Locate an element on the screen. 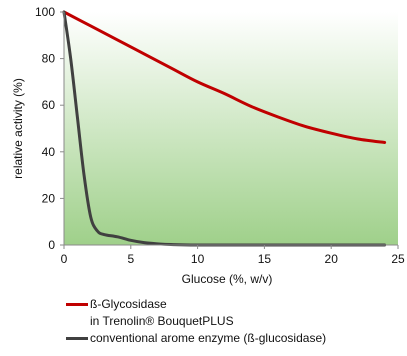 The width and height of the screenshot is (407, 356). legend-label-line2: in Trenolin® BouquetPLUS is located at coordinates (162, 321).